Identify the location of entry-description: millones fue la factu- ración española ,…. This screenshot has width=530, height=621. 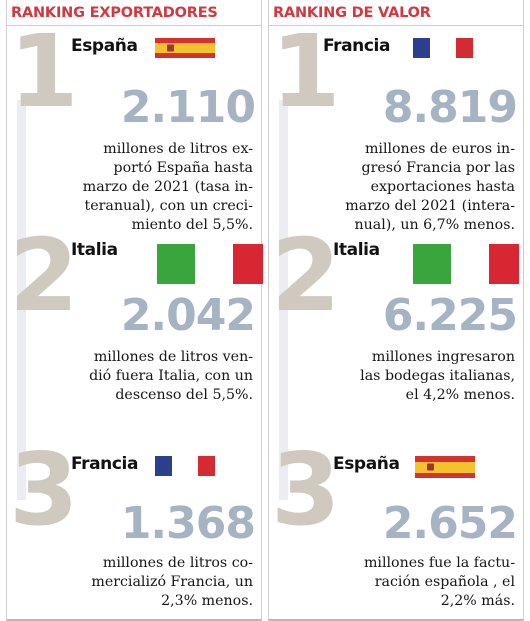
(439, 582).